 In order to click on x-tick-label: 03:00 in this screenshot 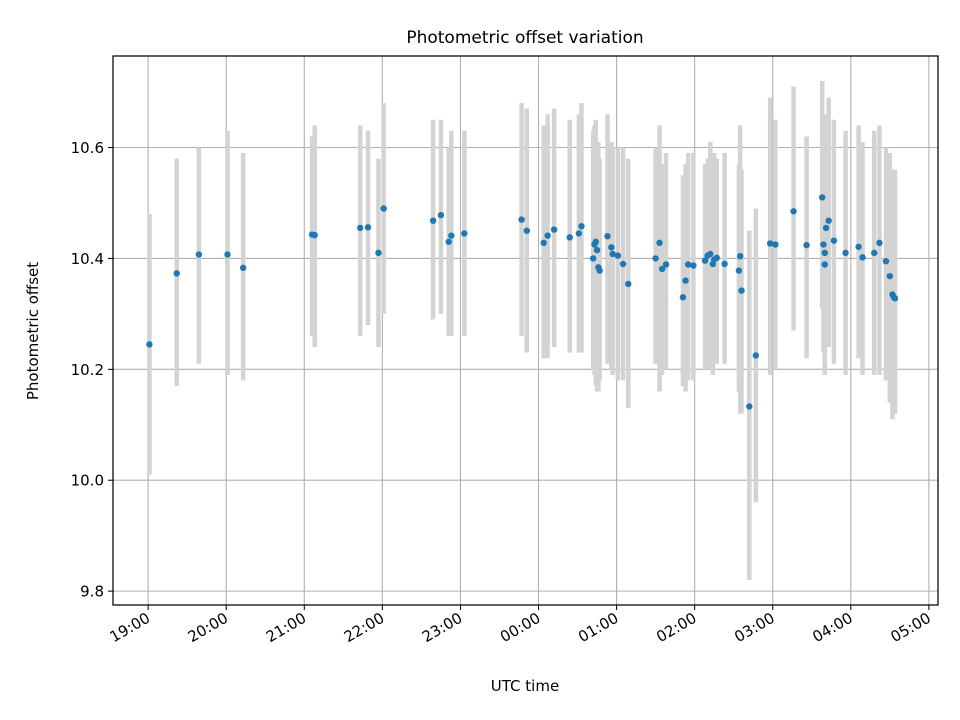, I will do `click(754, 627)`.